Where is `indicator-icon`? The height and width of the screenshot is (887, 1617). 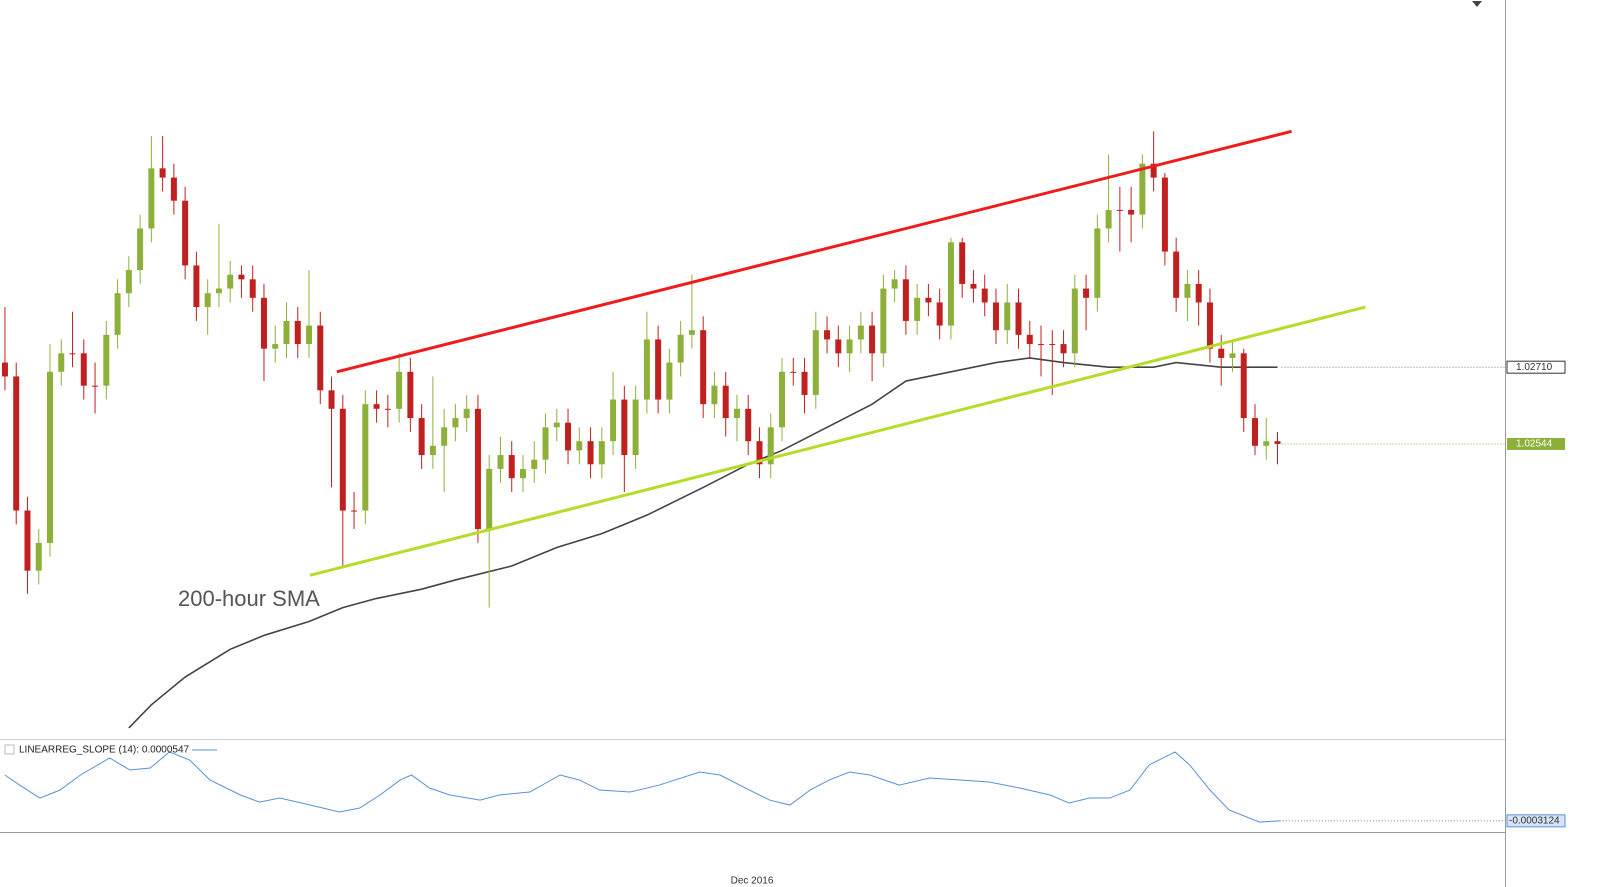 indicator-icon is located at coordinates (9, 749).